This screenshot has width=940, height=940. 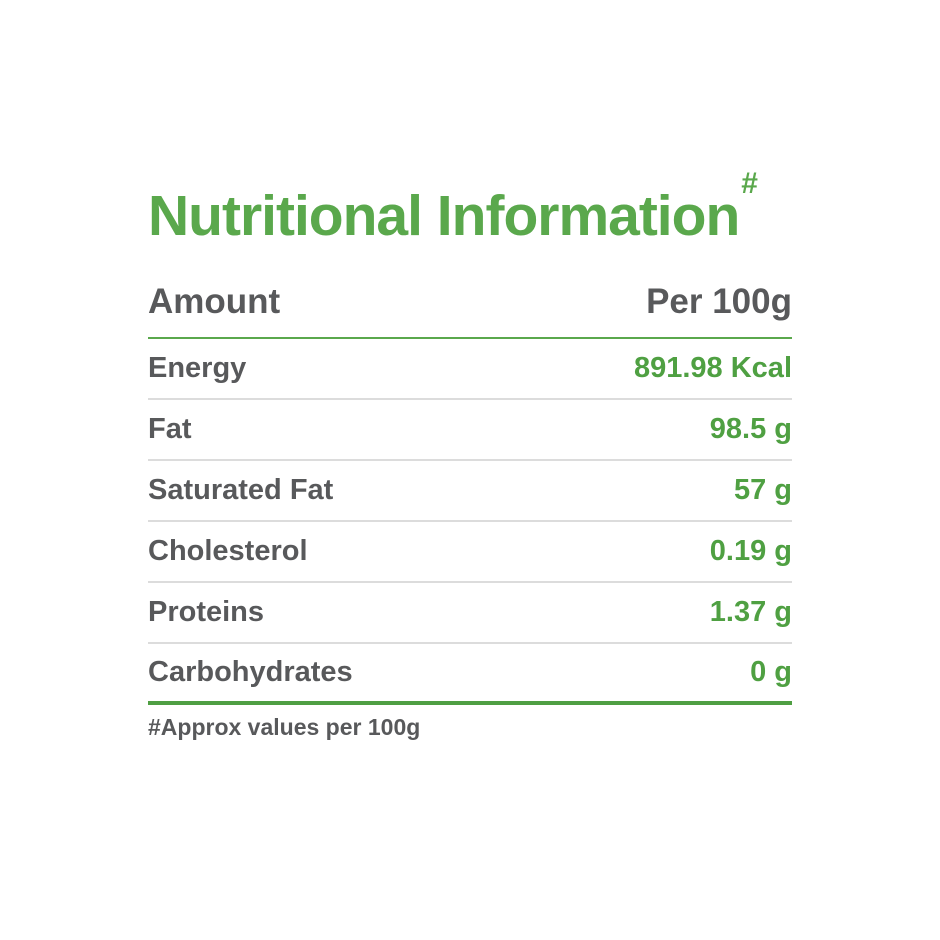 I want to click on column-header-per-100g: Per 100g, so click(x=719, y=301).